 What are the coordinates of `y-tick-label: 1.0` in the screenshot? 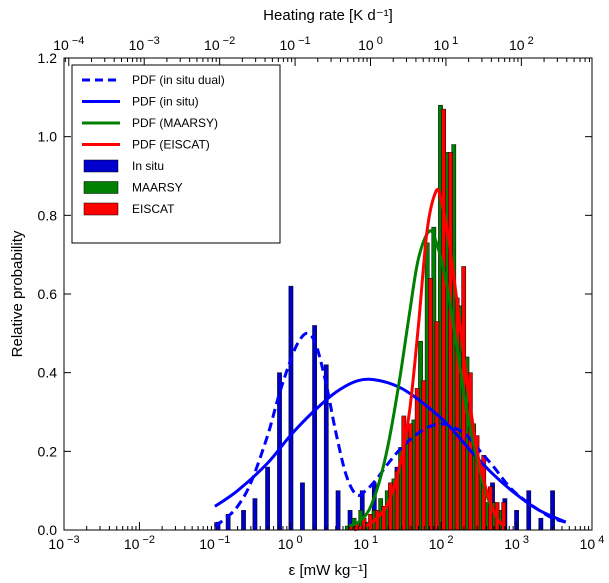 It's located at (48, 137).